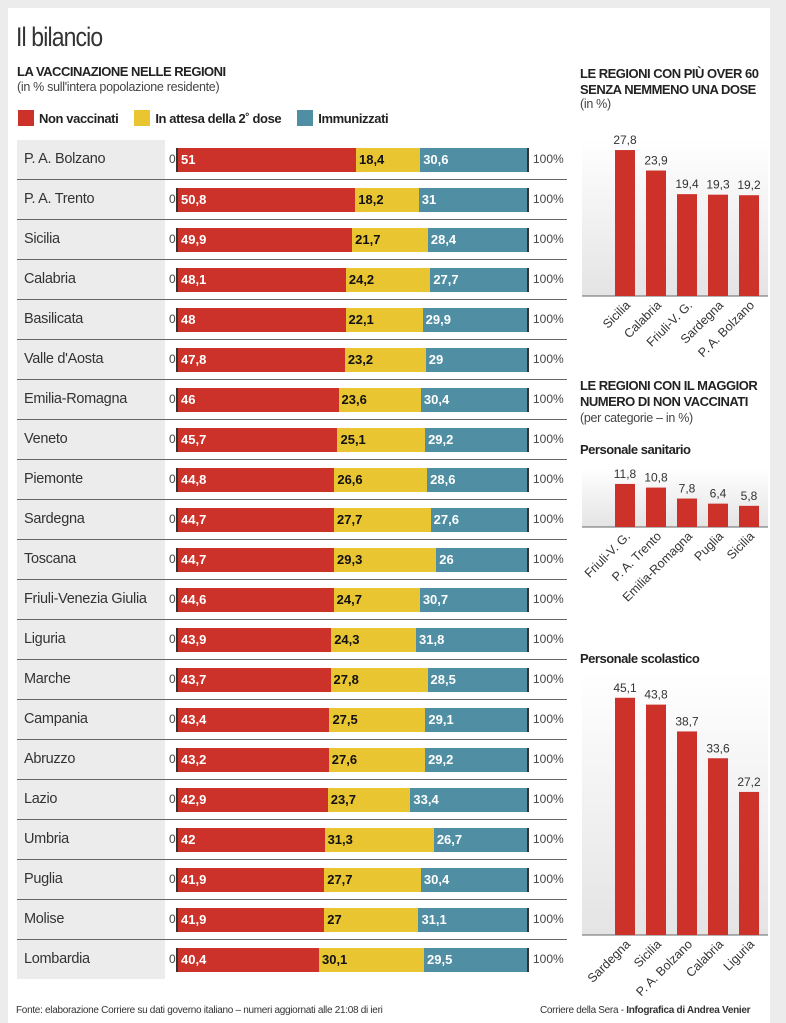 The width and height of the screenshot is (786, 1023). Describe the element at coordinates (91, 759) in the screenshot. I see `region-label: Abruzzo` at that location.